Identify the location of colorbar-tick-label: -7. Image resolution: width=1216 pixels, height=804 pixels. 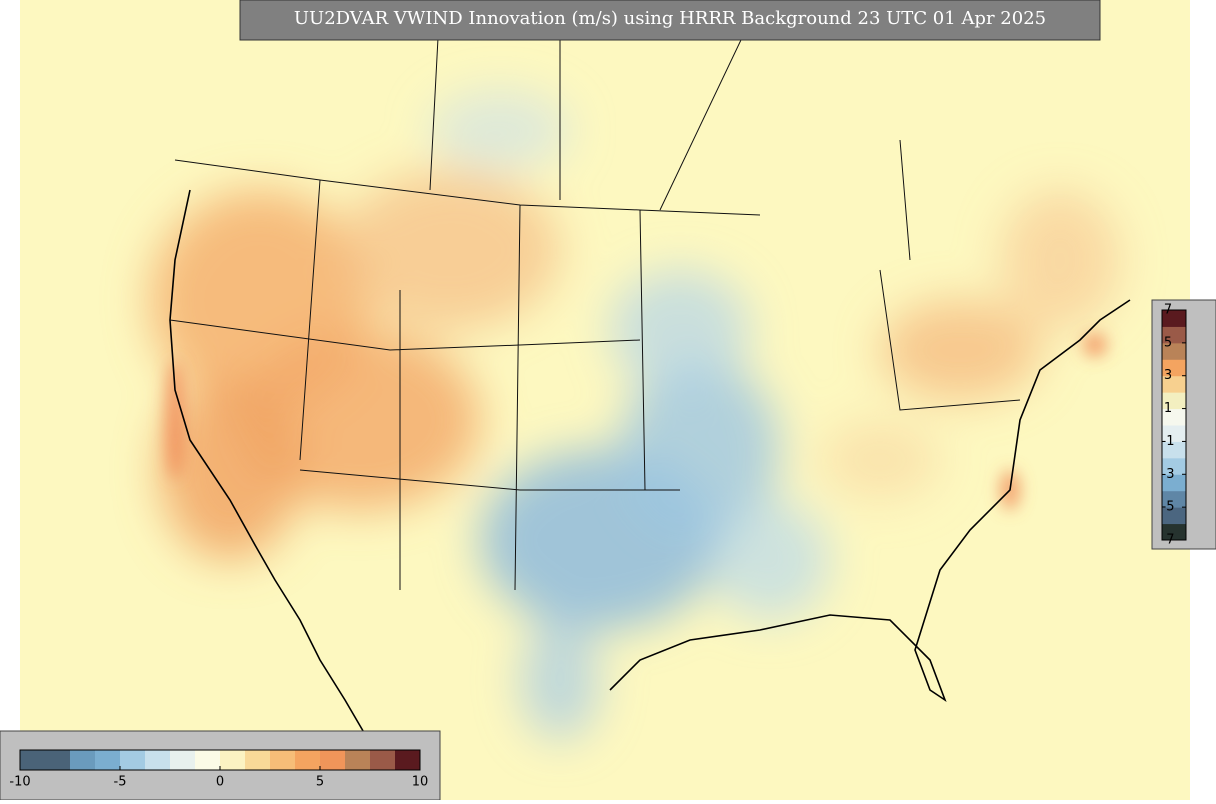
(1168, 540).